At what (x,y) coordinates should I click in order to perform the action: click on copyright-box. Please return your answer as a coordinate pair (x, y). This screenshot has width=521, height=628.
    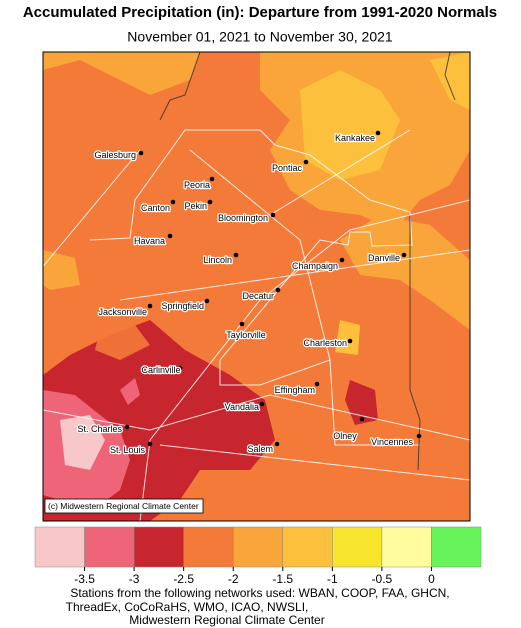
    Looking at the image, I should click on (124, 506).